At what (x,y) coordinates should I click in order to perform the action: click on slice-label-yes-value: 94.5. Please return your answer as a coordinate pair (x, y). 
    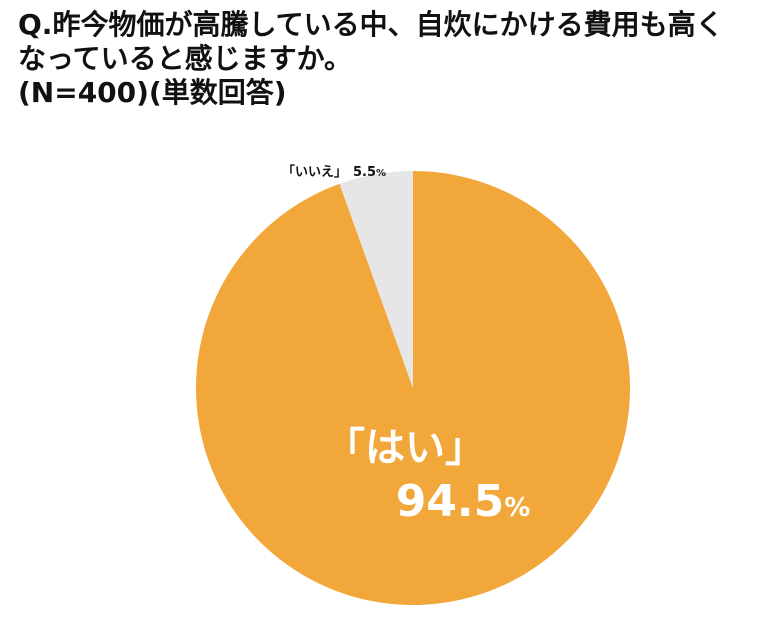
    Looking at the image, I should click on (450, 501).